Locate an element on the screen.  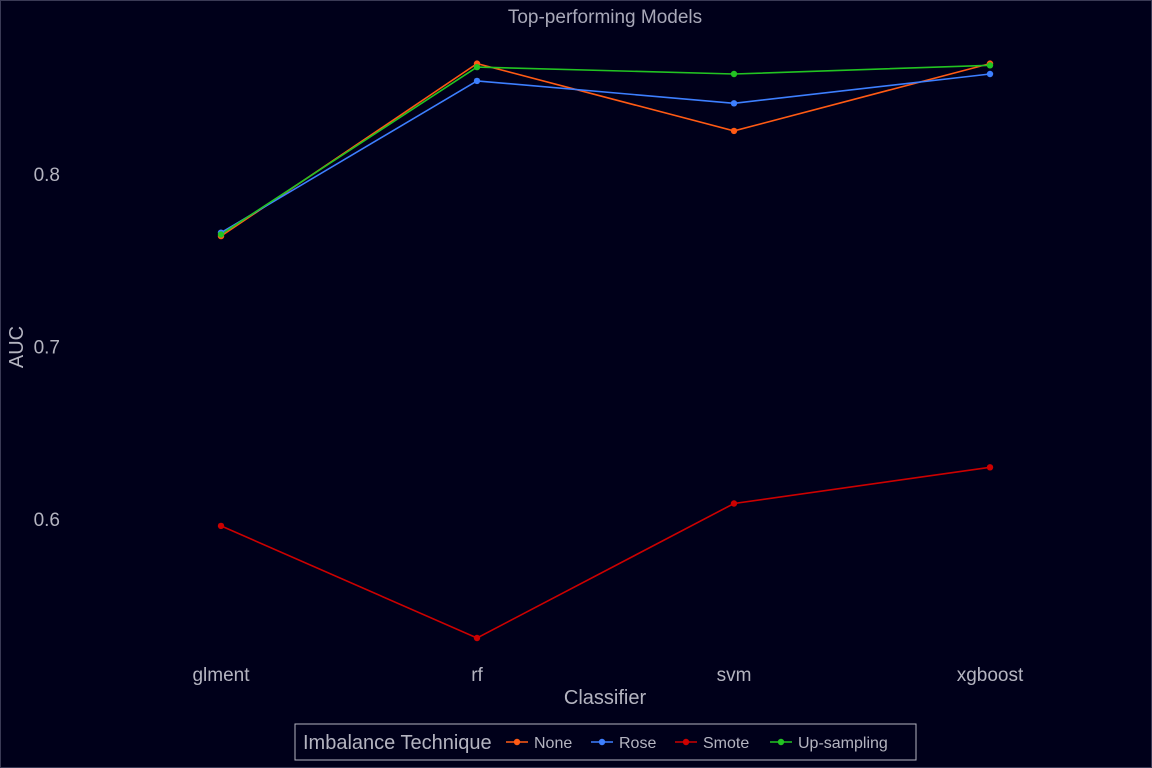
legend-items: None Rose Smote Up-sampling is located at coordinates (697, 743).